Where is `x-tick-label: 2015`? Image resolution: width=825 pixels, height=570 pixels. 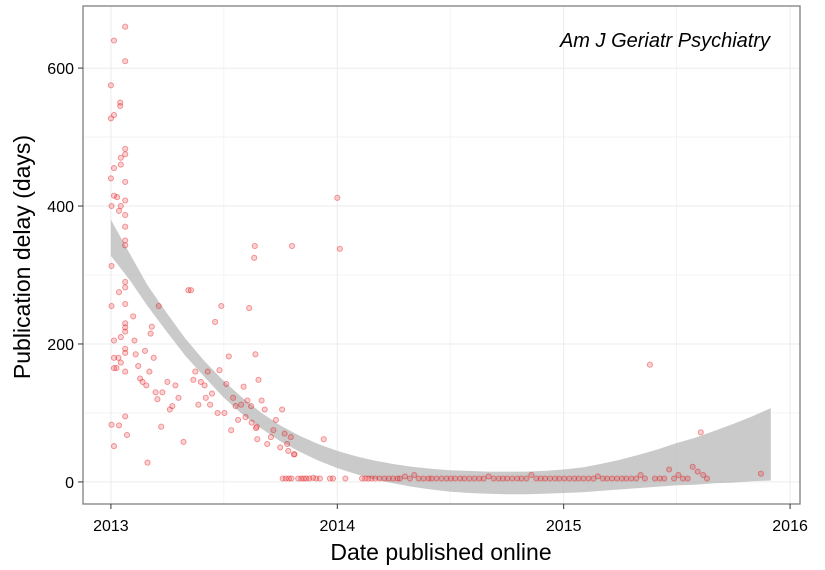
x-tick-label: 2015 is located at coordinates (564, 526).